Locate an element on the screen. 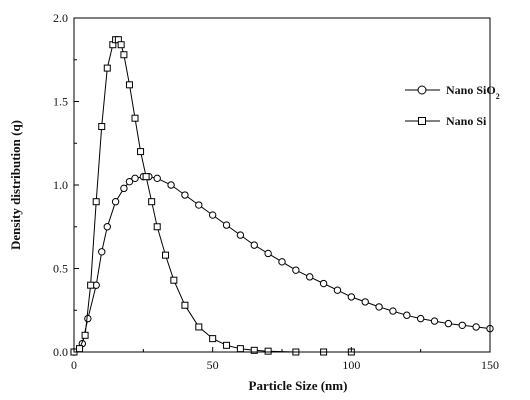  y-tick-label: 0.5 is located at coordinates (60, 269).